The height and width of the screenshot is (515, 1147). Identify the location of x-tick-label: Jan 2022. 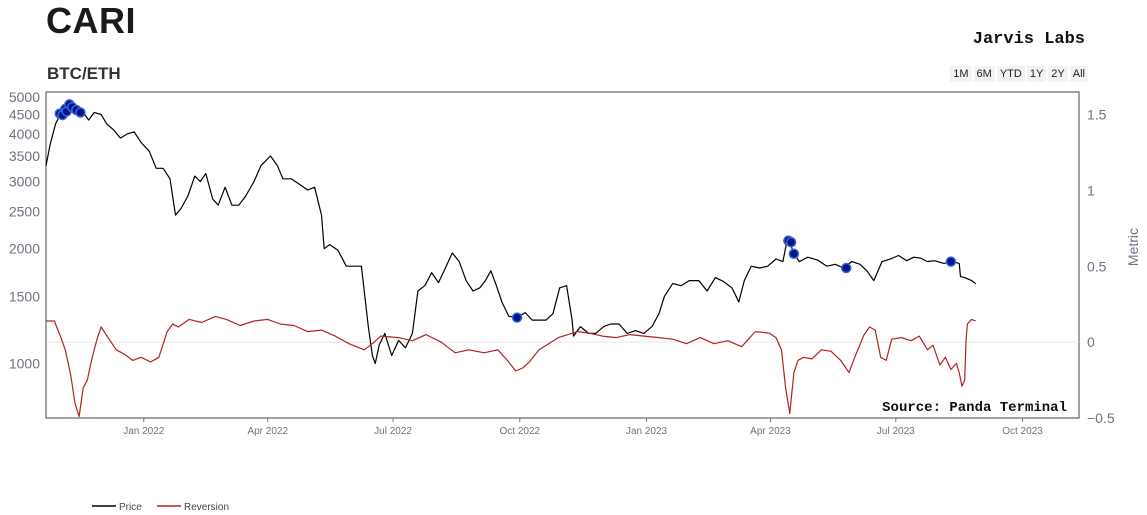
(144, 431).